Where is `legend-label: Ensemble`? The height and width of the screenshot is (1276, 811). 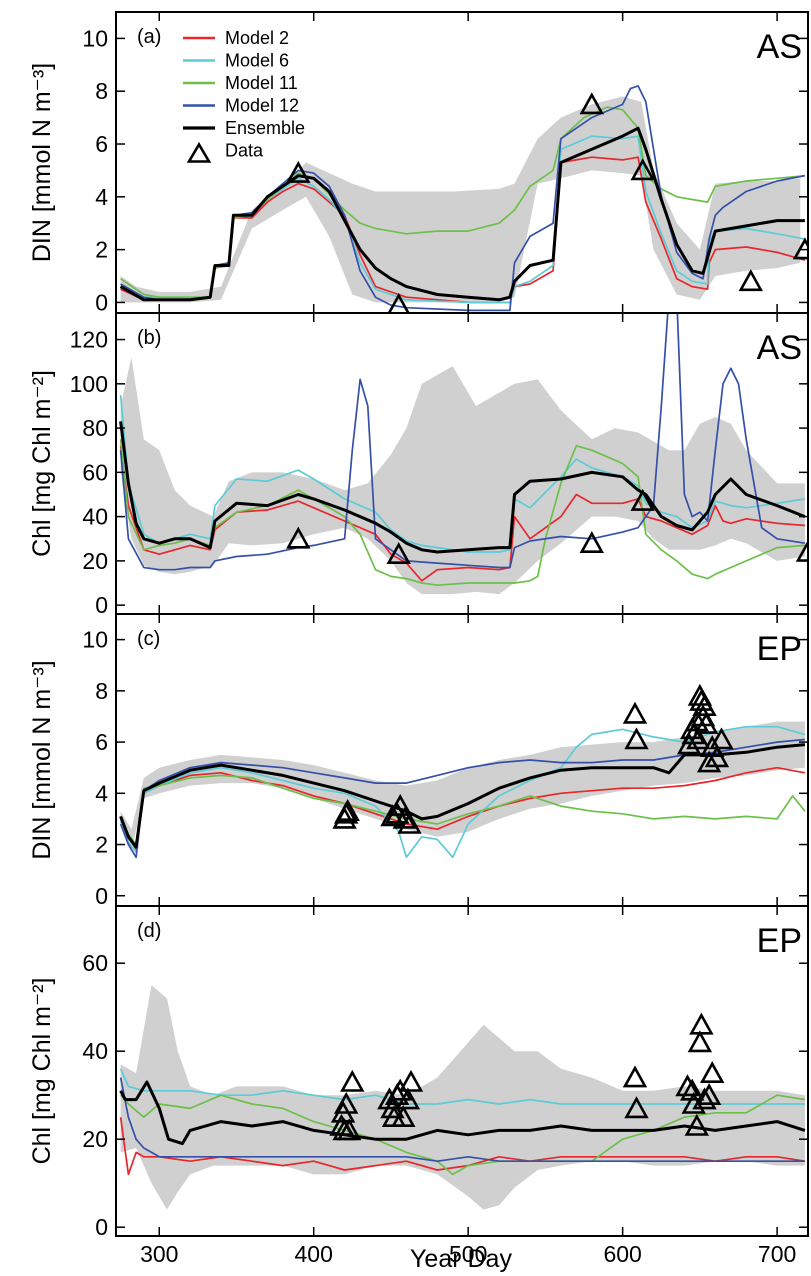
legend-label: Ensemble is located at coordinates (265, 128).